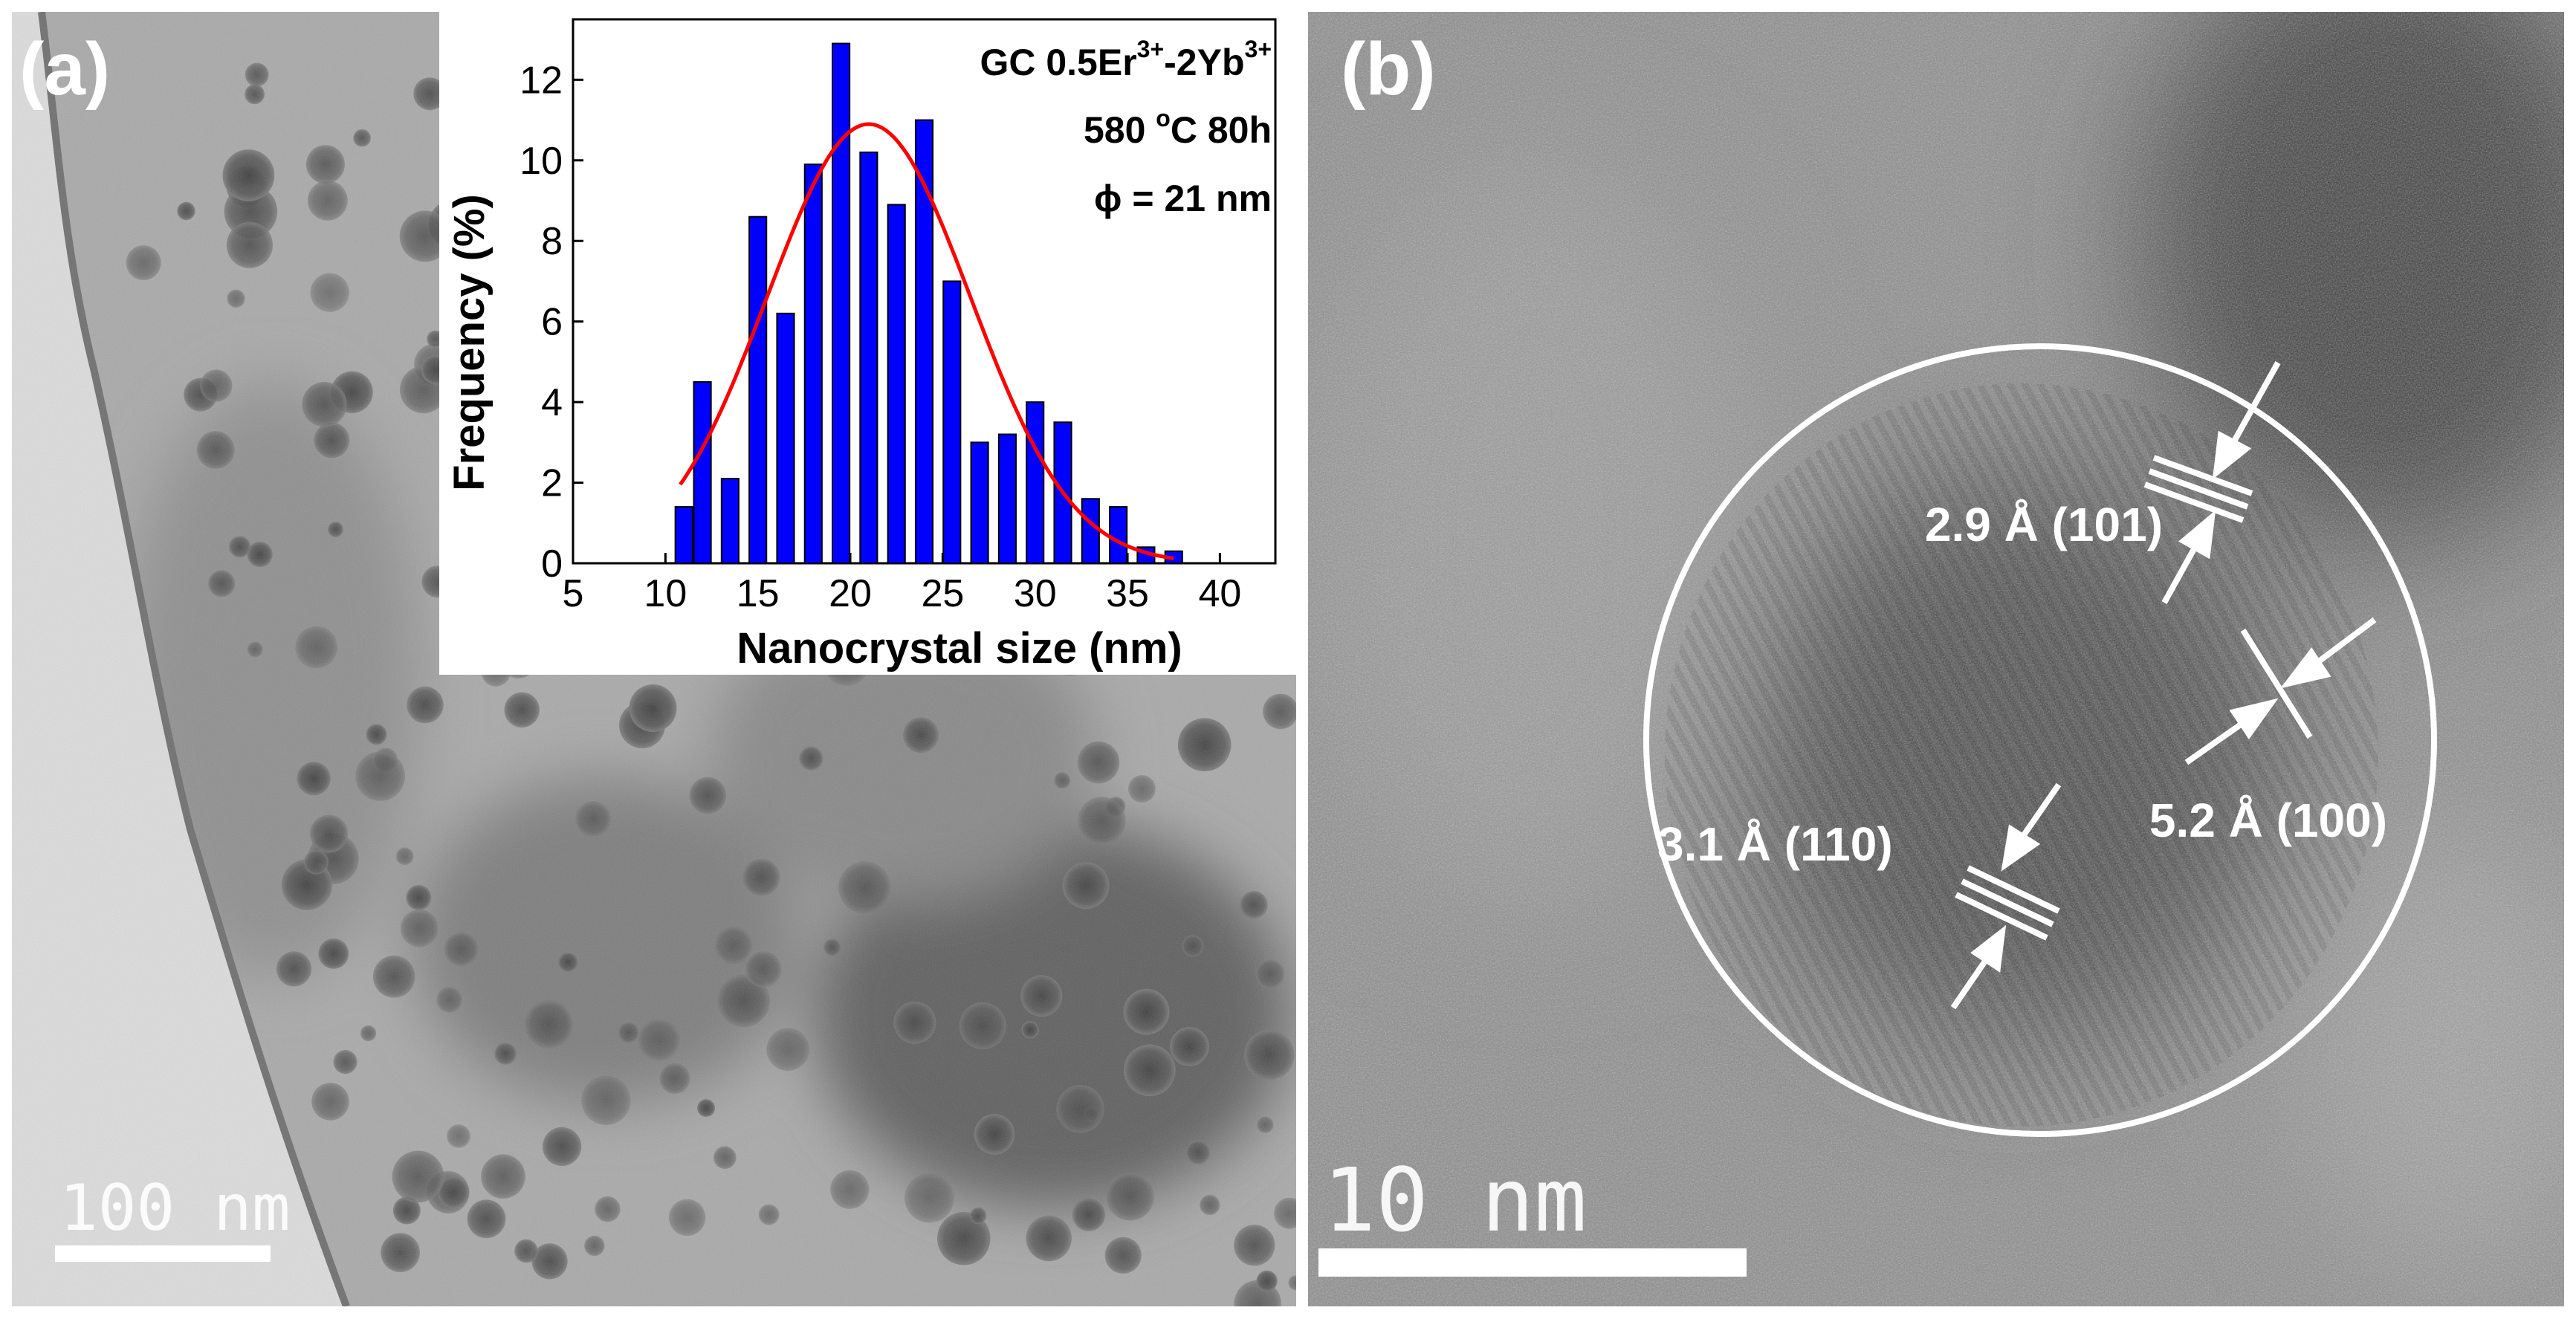  Describe the element at coordinates (942, 593) in the screenshot. I see `x-tick-label: 25` at that location.